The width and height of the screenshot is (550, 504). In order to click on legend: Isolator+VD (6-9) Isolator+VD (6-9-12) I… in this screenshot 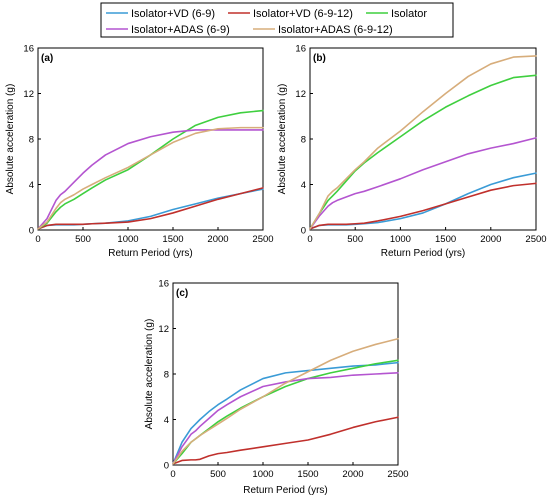, I will do `click(277, 20)`.